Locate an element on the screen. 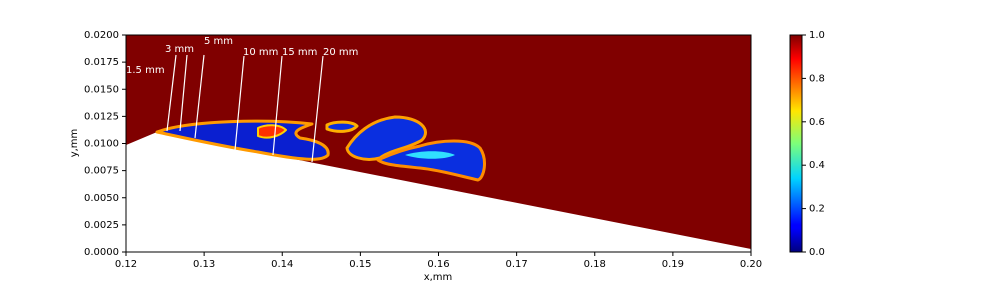  x-tick-label: 0.14 is located at coordinates (282, 264).